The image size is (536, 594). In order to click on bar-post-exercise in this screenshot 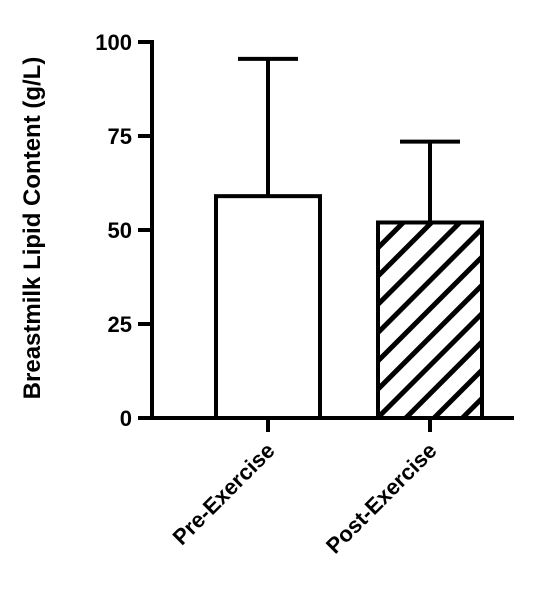, I will do `click(430, 320)`.